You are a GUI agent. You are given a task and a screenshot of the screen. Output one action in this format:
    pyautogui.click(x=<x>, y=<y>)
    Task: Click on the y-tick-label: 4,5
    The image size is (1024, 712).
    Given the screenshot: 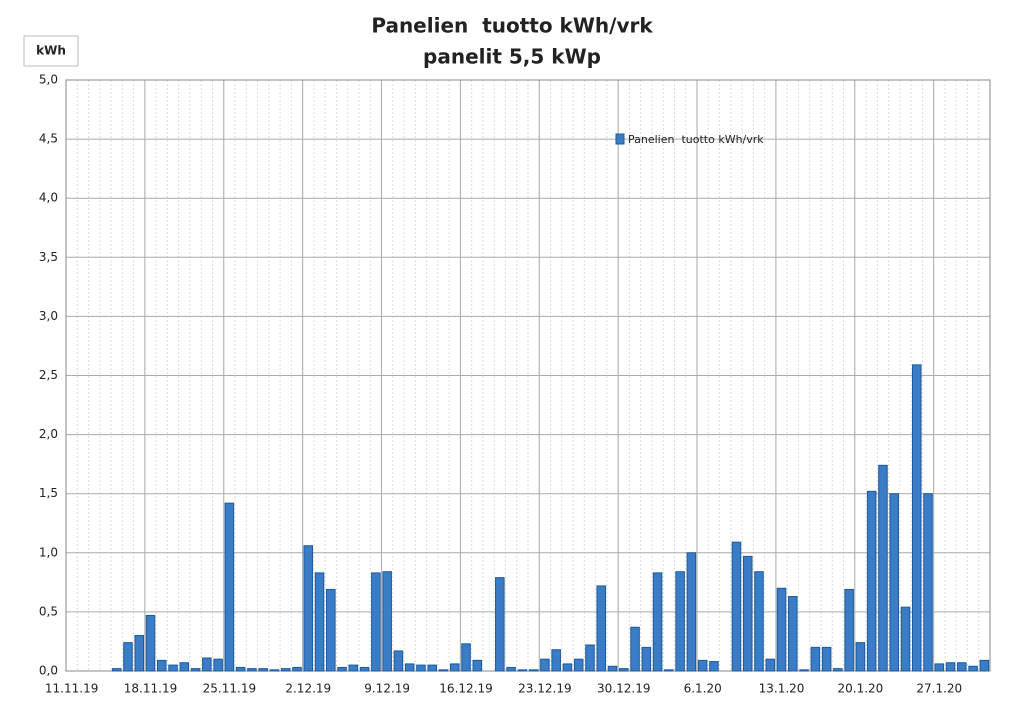 What is the action you would take?
    pyautogui.click(x=48, y=139)
    